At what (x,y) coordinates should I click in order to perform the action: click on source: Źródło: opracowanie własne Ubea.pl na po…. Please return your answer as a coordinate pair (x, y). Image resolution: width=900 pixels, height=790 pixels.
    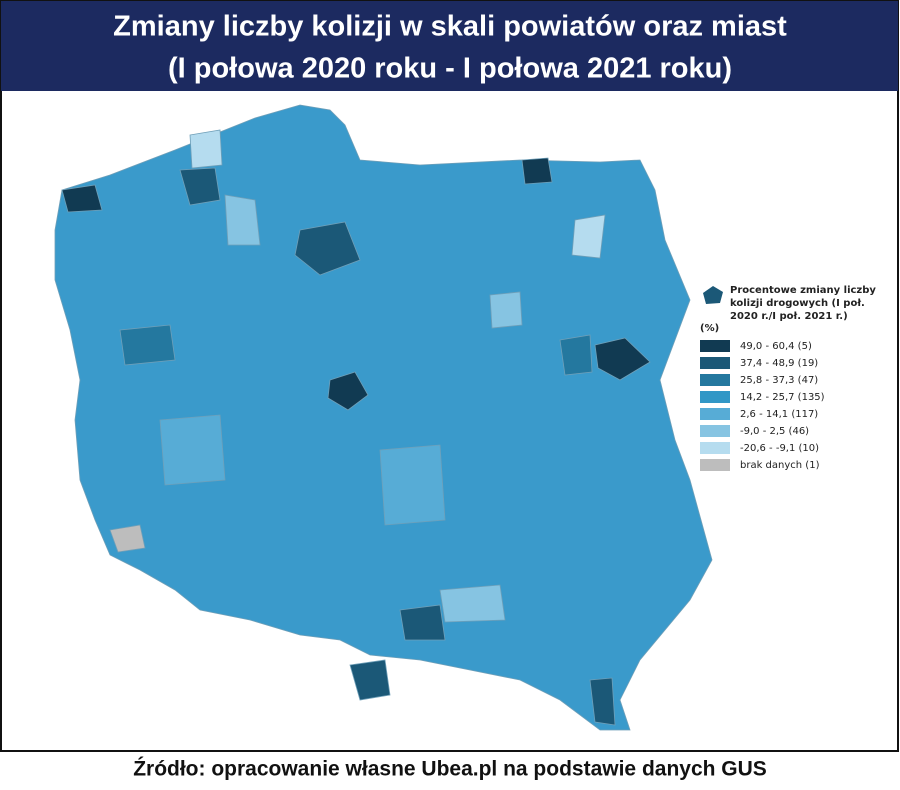
    Looking at the image, I should click on (450, 769).